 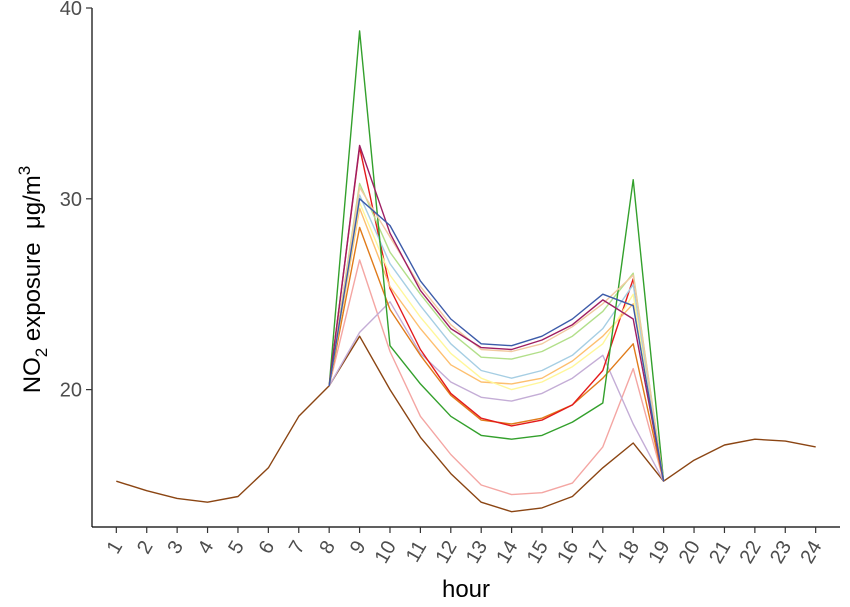 I want to click on x-tick-label: 21, so click(x=720, y=552).